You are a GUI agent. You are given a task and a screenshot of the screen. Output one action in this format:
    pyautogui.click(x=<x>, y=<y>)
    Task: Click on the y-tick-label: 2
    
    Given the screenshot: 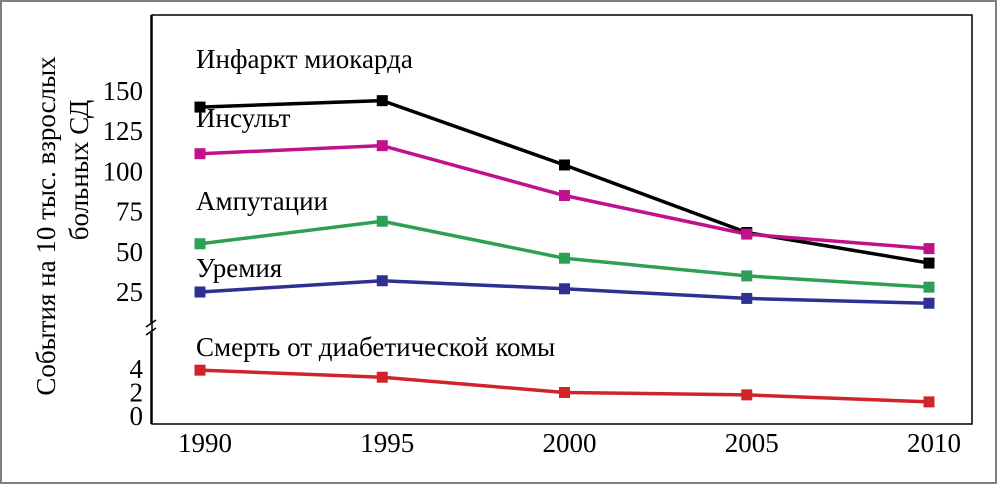 What is the action you would take?
    pyautogui.click(x=137, y=393)
    